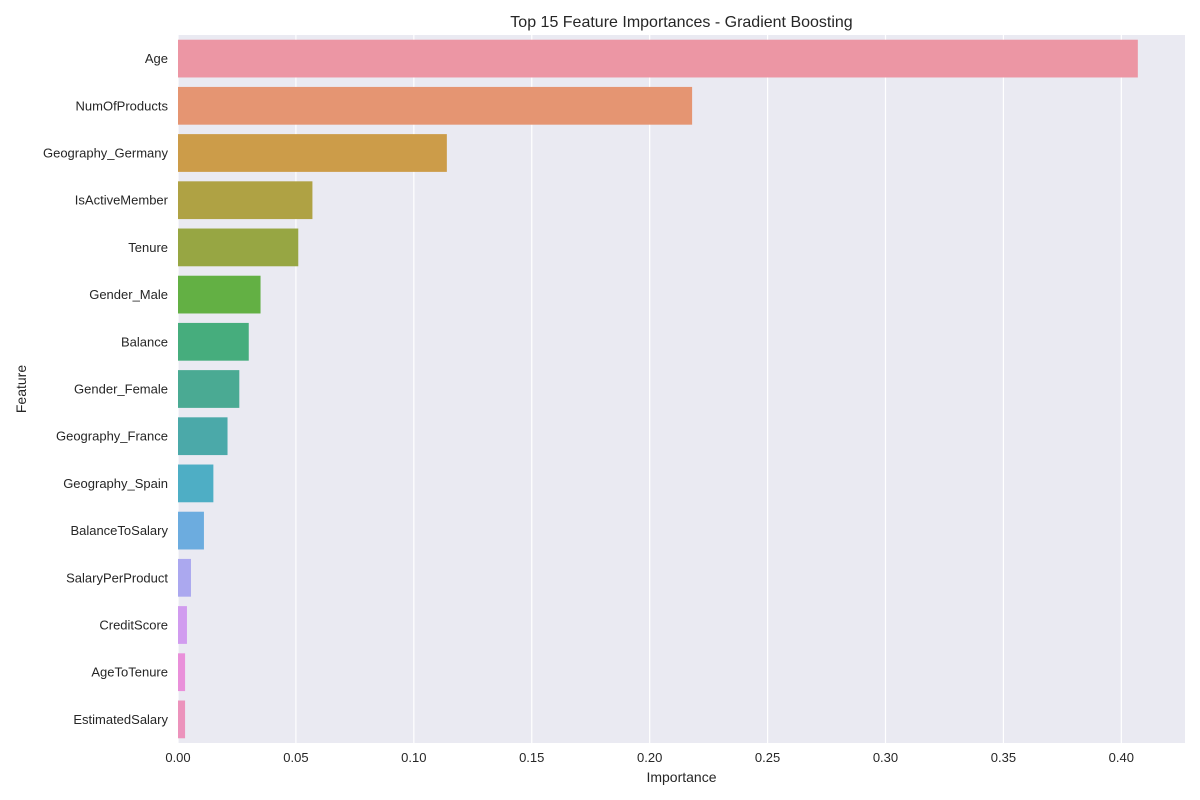 The width and height of the screenshot is (1200, 800). I want to click on x-tick-label: 0.10, so click(413, 757).